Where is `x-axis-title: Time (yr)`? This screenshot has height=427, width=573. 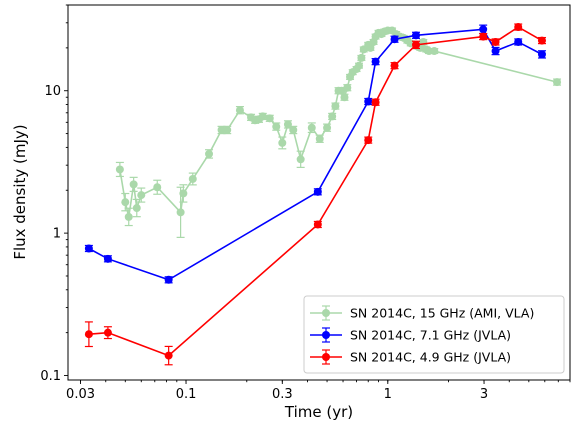
x-axis-title: Time (yr) is located at coordinates (318, 412).